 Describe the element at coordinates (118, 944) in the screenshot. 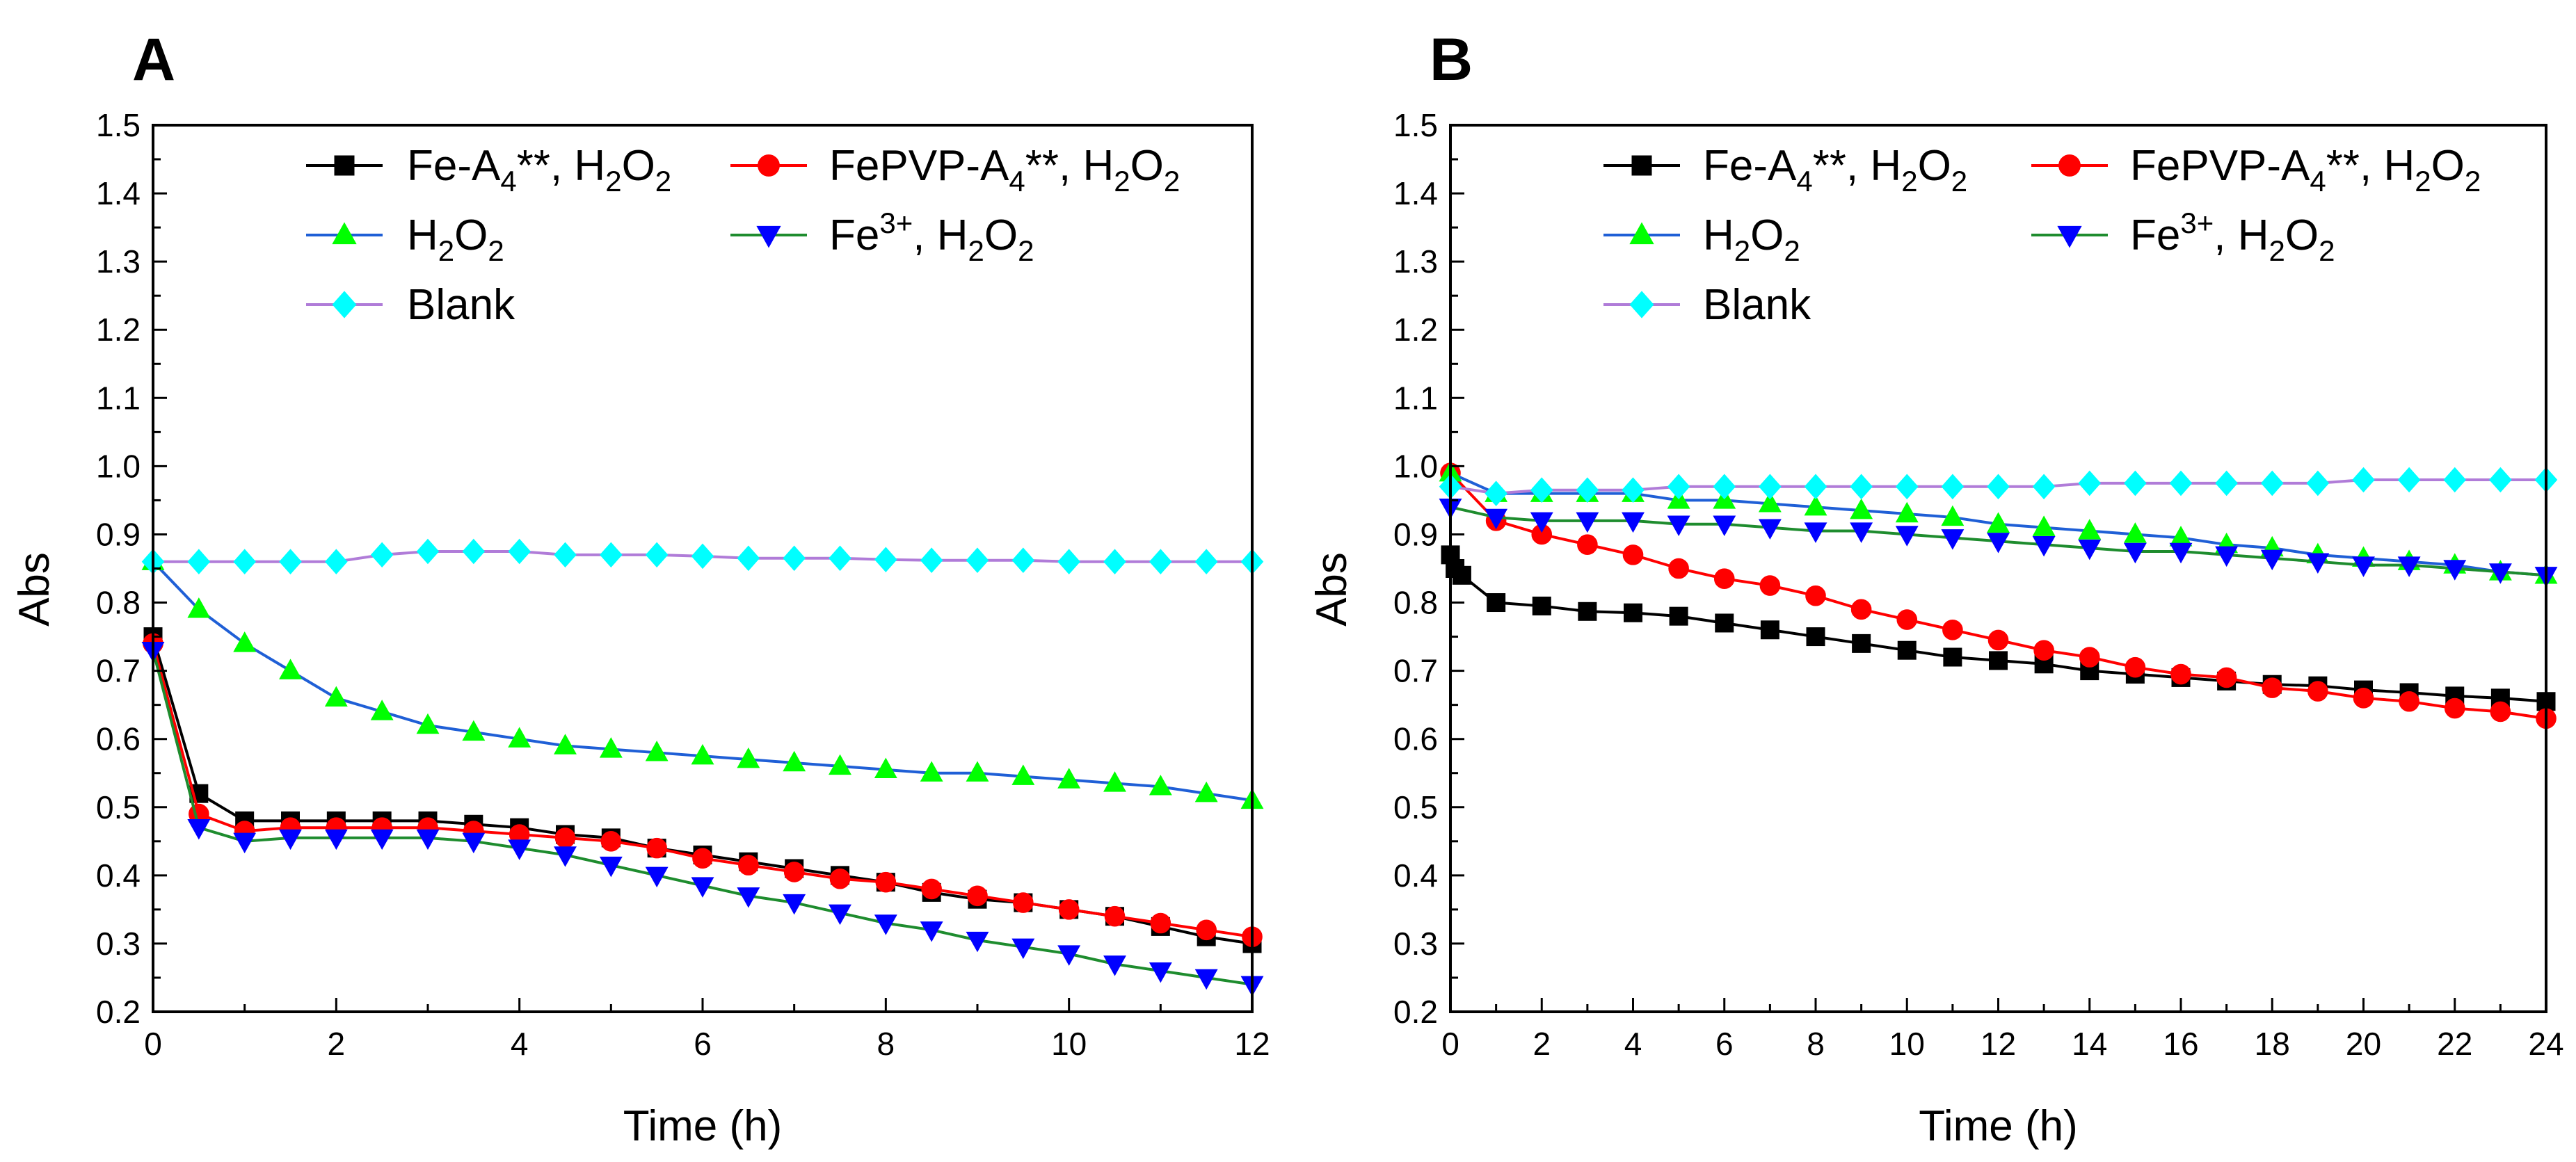

I see `y-tick-label: 0.3` at that location.